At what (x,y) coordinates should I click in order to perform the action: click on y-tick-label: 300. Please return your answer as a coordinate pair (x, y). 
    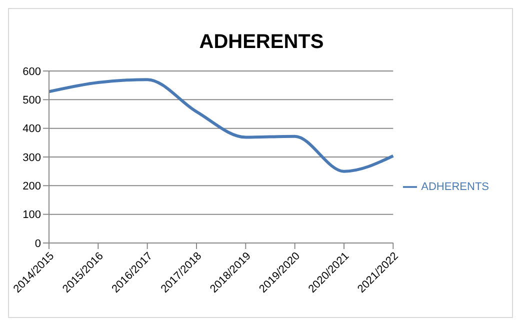
    Looking at the image, I should click on (31, 158).